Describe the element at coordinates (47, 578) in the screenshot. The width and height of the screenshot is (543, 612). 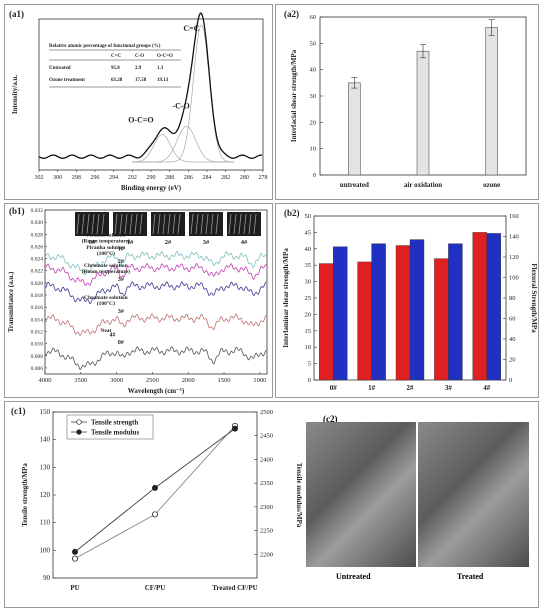
I see `y-tick-label: 90` at that location.